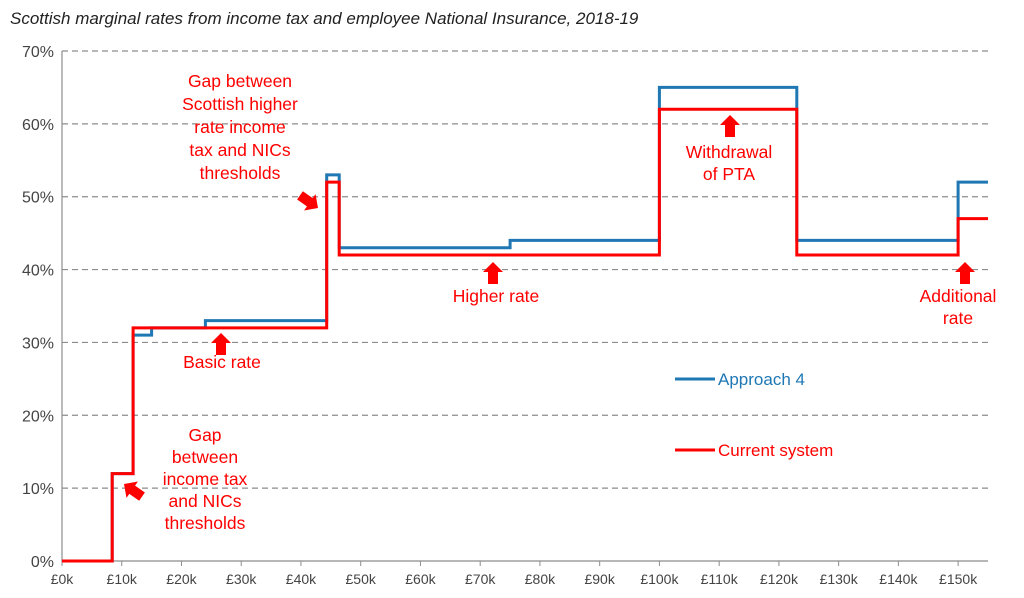 Image resolution: width=1024 pixels, height=598 pixels. I want to click on y-tick-label: 20%, so click(38, 416).